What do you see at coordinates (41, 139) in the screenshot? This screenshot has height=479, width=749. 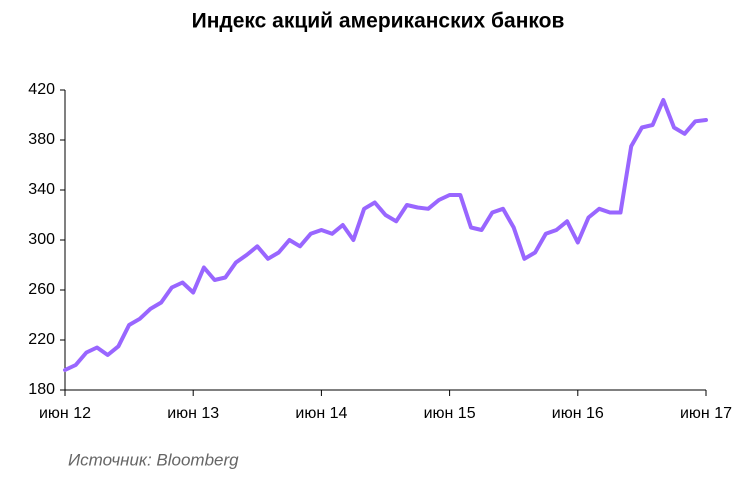 I see `y-tick-label: 380` at bounding box center [41, 139].